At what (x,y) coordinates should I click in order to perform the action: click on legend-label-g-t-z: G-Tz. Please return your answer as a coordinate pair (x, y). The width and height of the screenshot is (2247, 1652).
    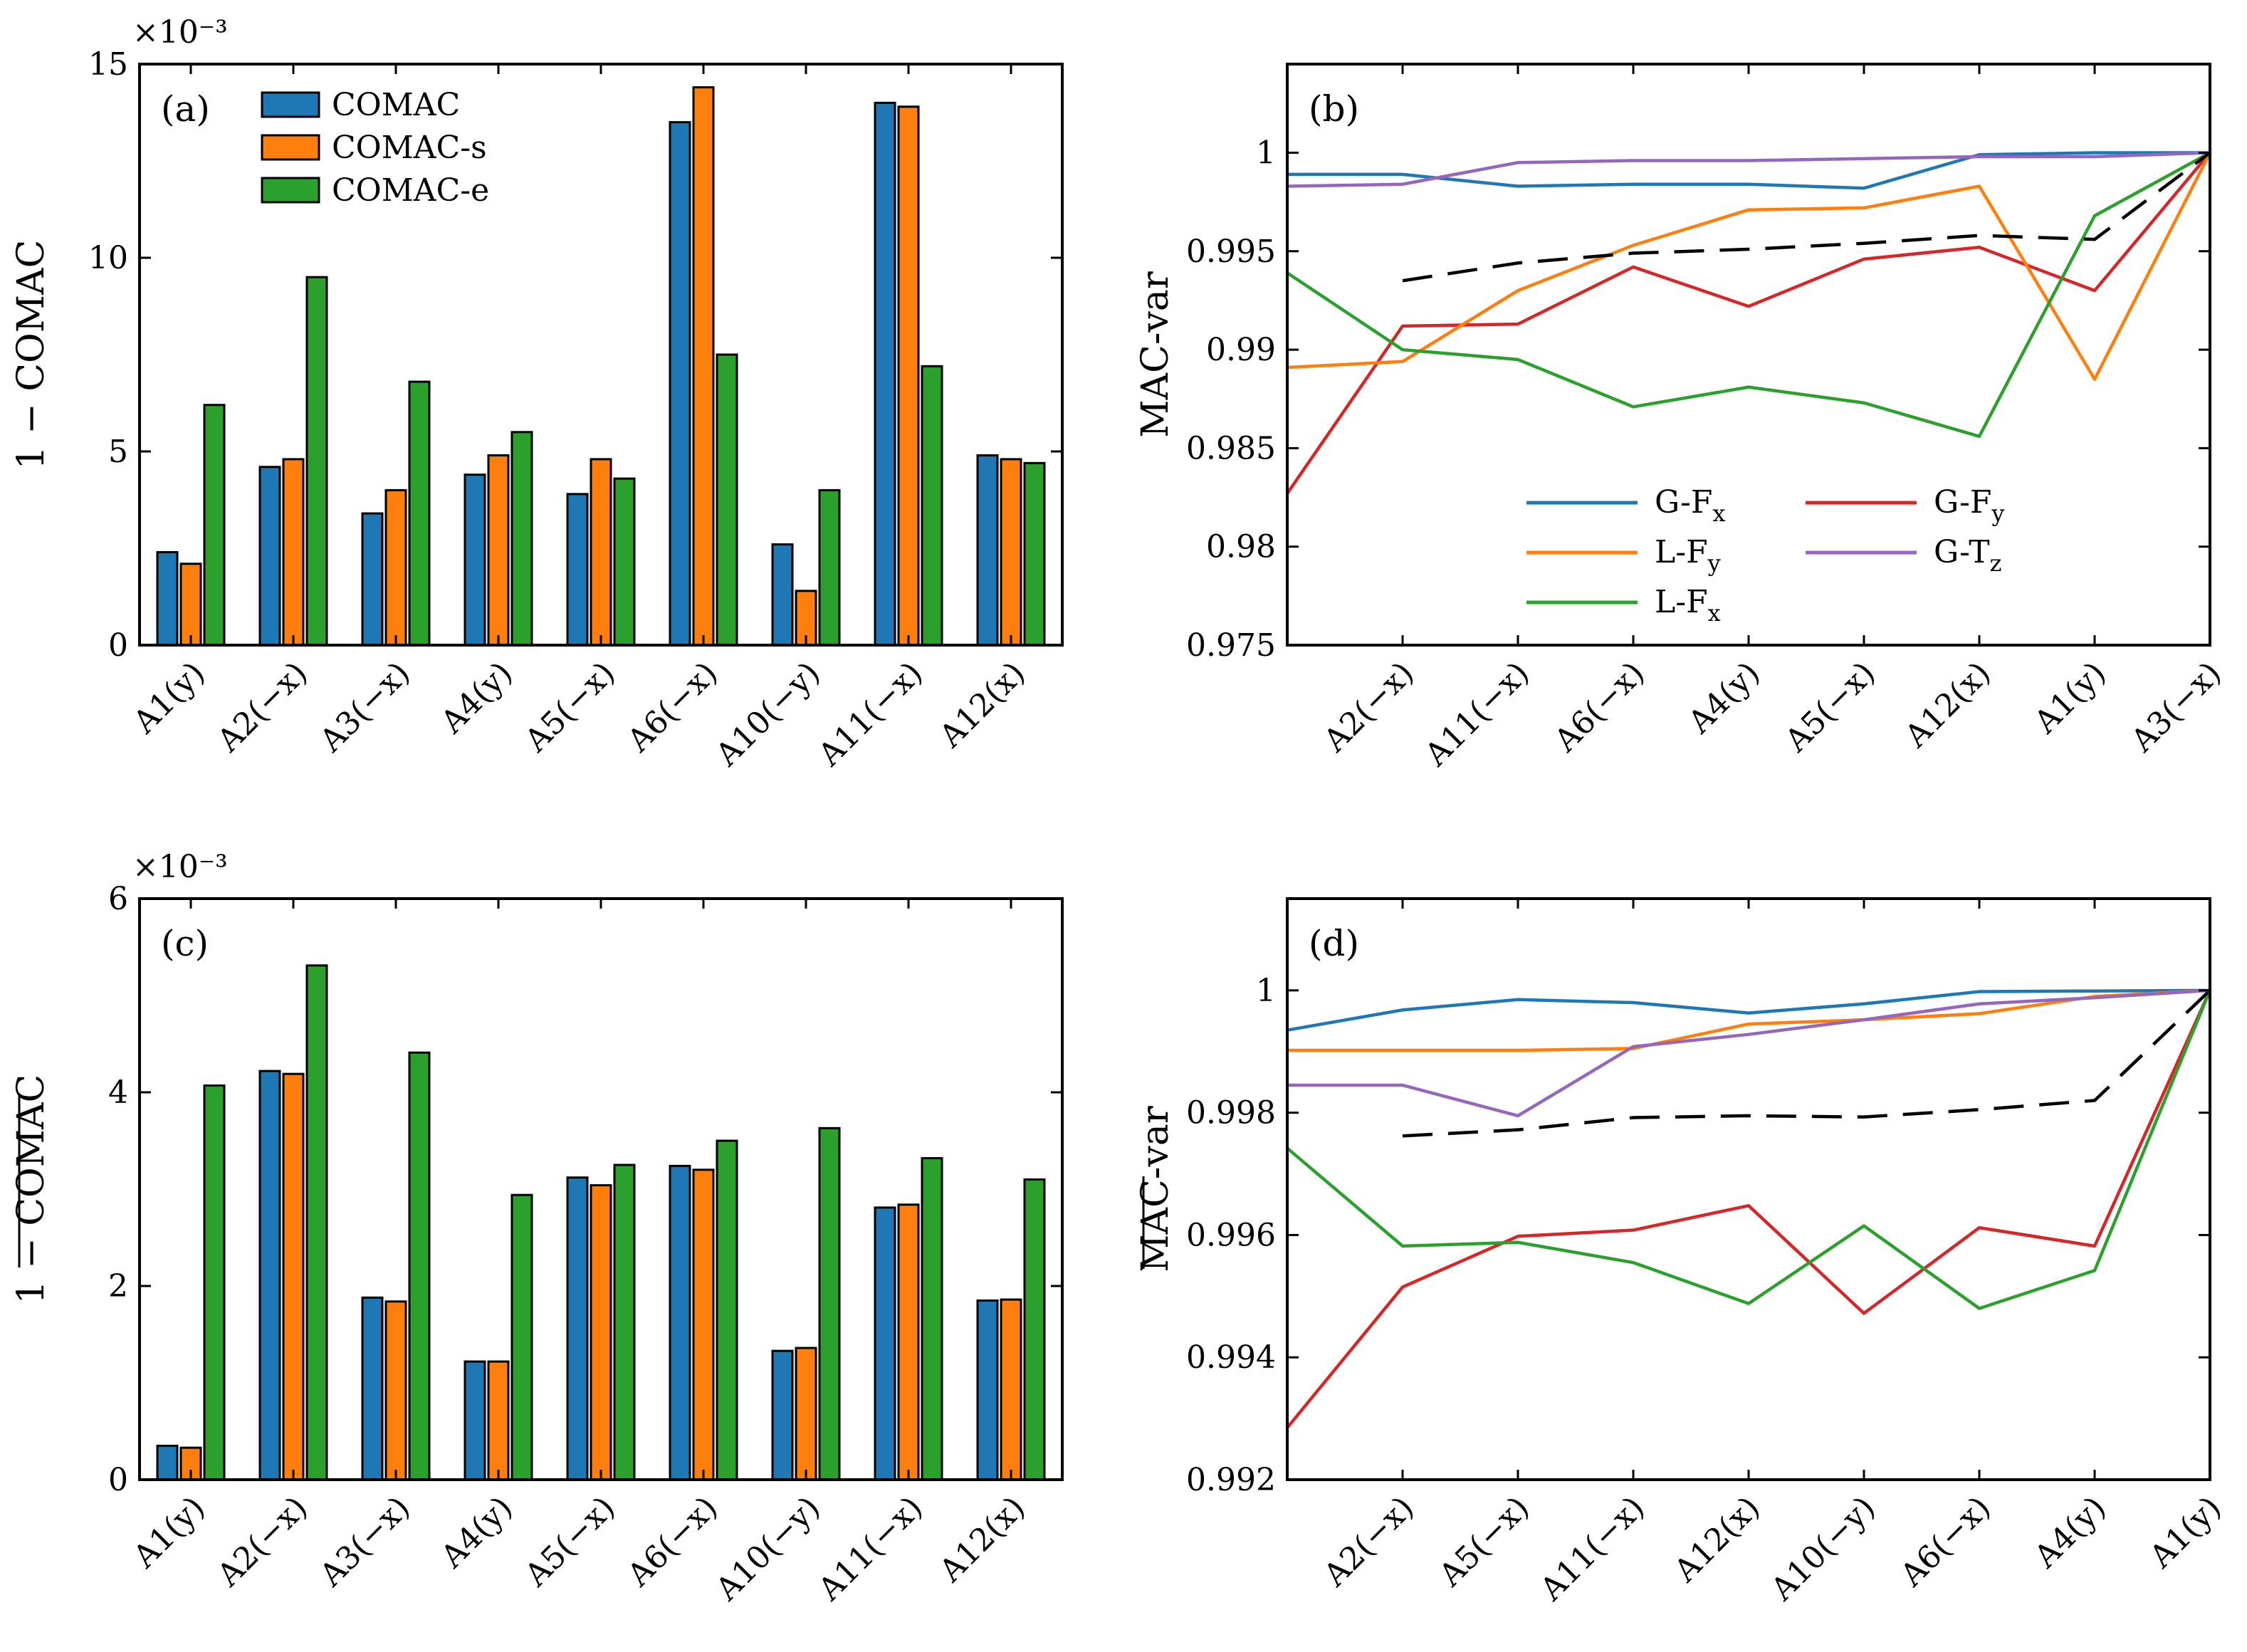
    Looking at the image, I should click on (1967, 555).